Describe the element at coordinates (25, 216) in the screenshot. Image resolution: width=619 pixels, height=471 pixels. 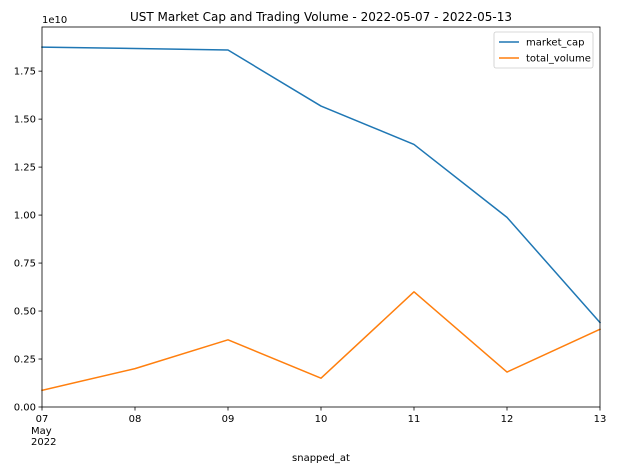
I see `y-tick-label: 1.00` at that location.